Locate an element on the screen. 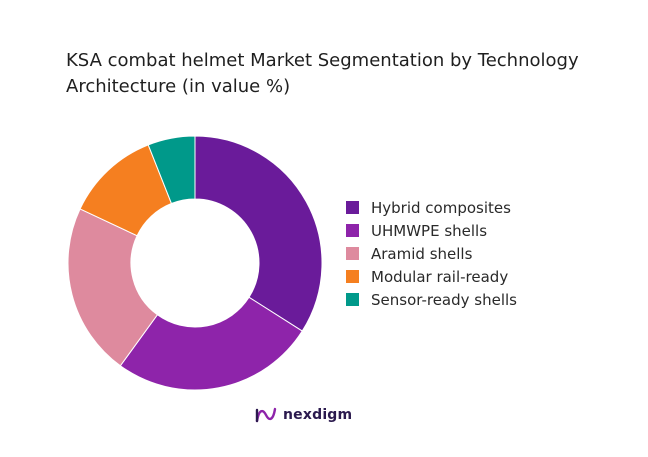  donut-slice-aramid-shells is located at coordinates (113, 287).